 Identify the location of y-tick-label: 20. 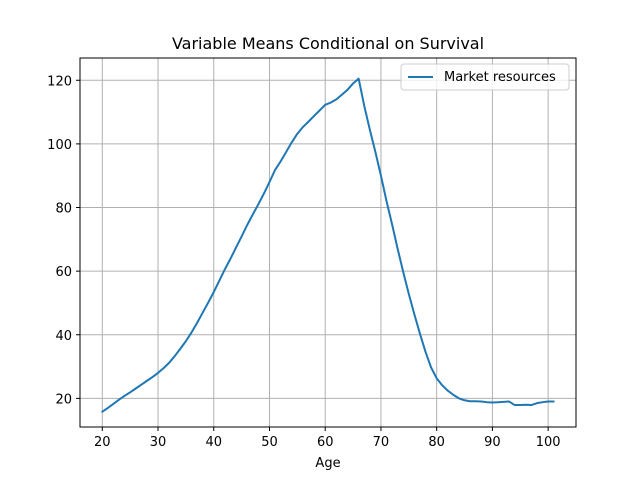
(63, 399).